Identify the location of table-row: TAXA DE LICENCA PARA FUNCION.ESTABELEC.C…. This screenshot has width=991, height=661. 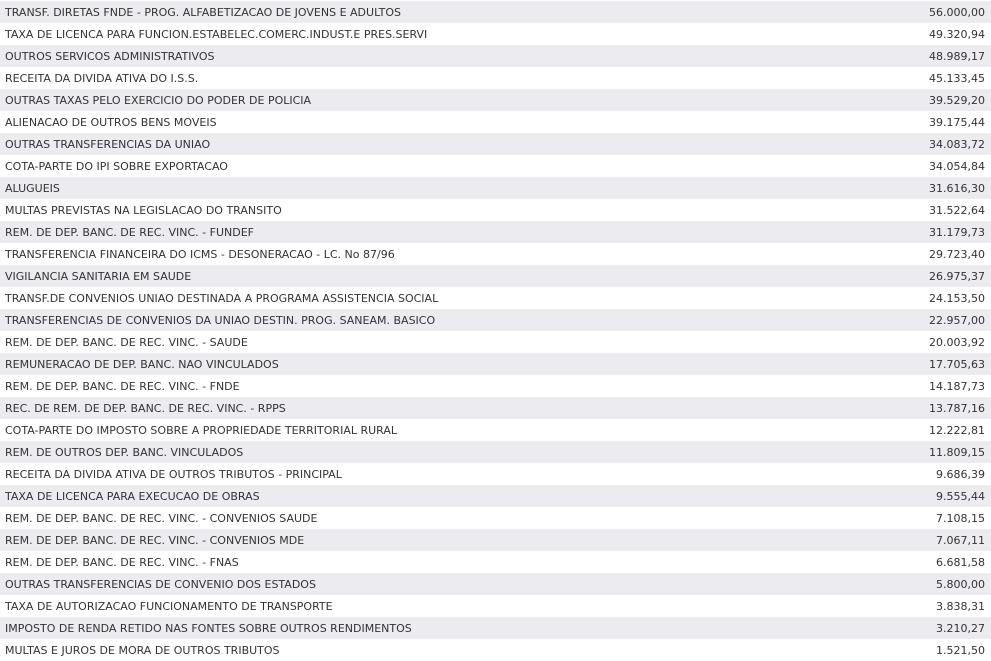
(495, 34).